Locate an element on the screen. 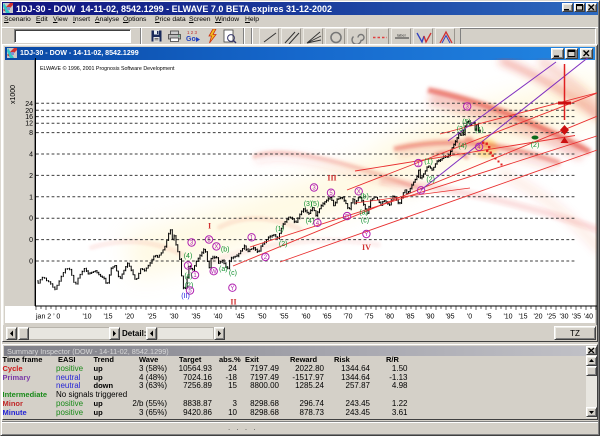 The width and height of the screenshot is (600, 436). svg-text: '55 is located at coordinates (283, 317).